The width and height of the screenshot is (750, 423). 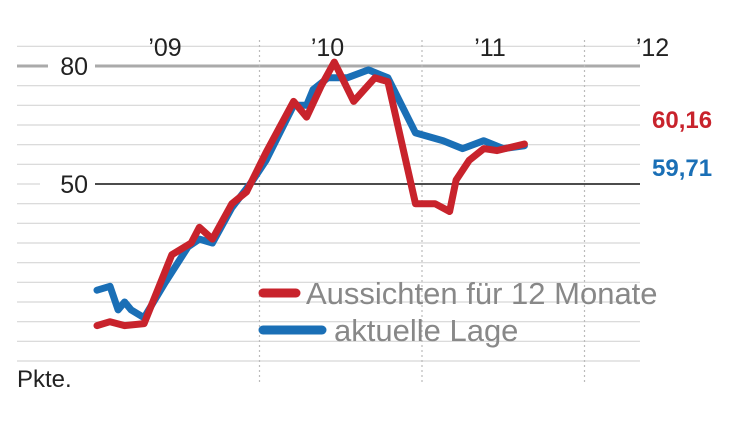 I want to click on y-tick-labels: 80 50, so click(x=74, y=126).